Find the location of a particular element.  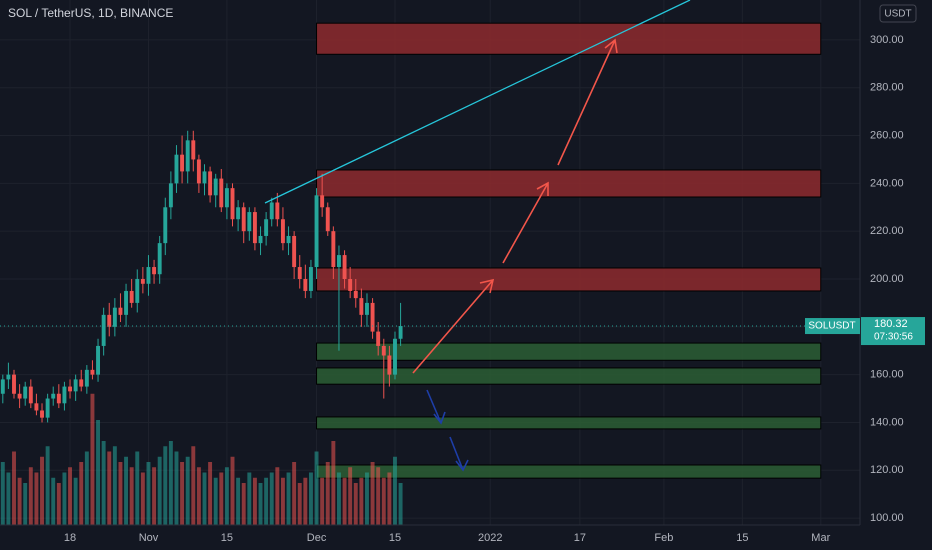

y-tick-label: 280.00 is located at coordinates (887, 88).